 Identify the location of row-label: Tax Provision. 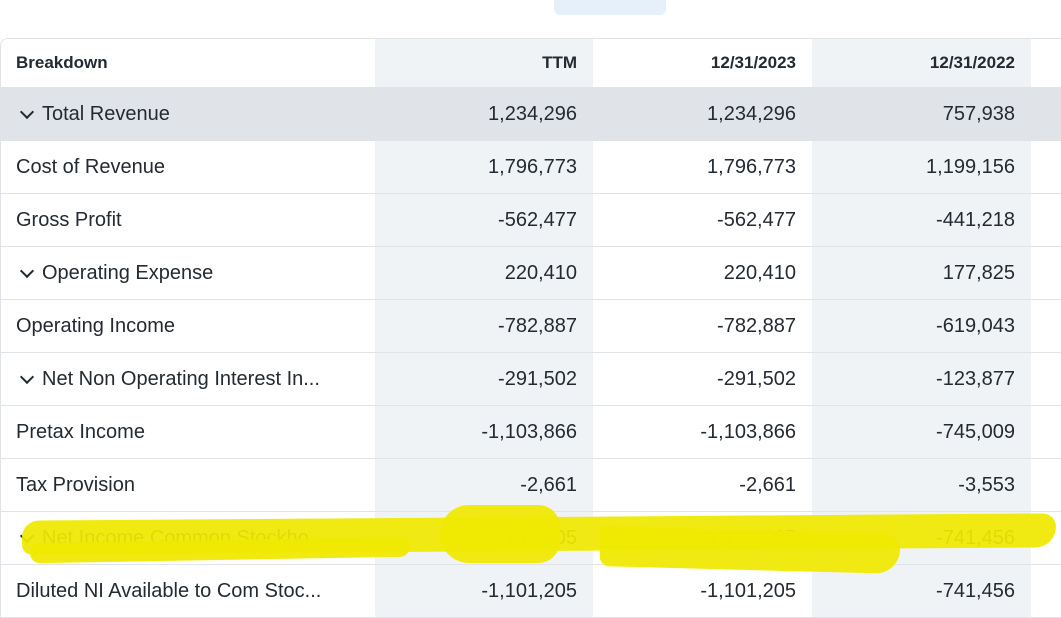
(75, 484).